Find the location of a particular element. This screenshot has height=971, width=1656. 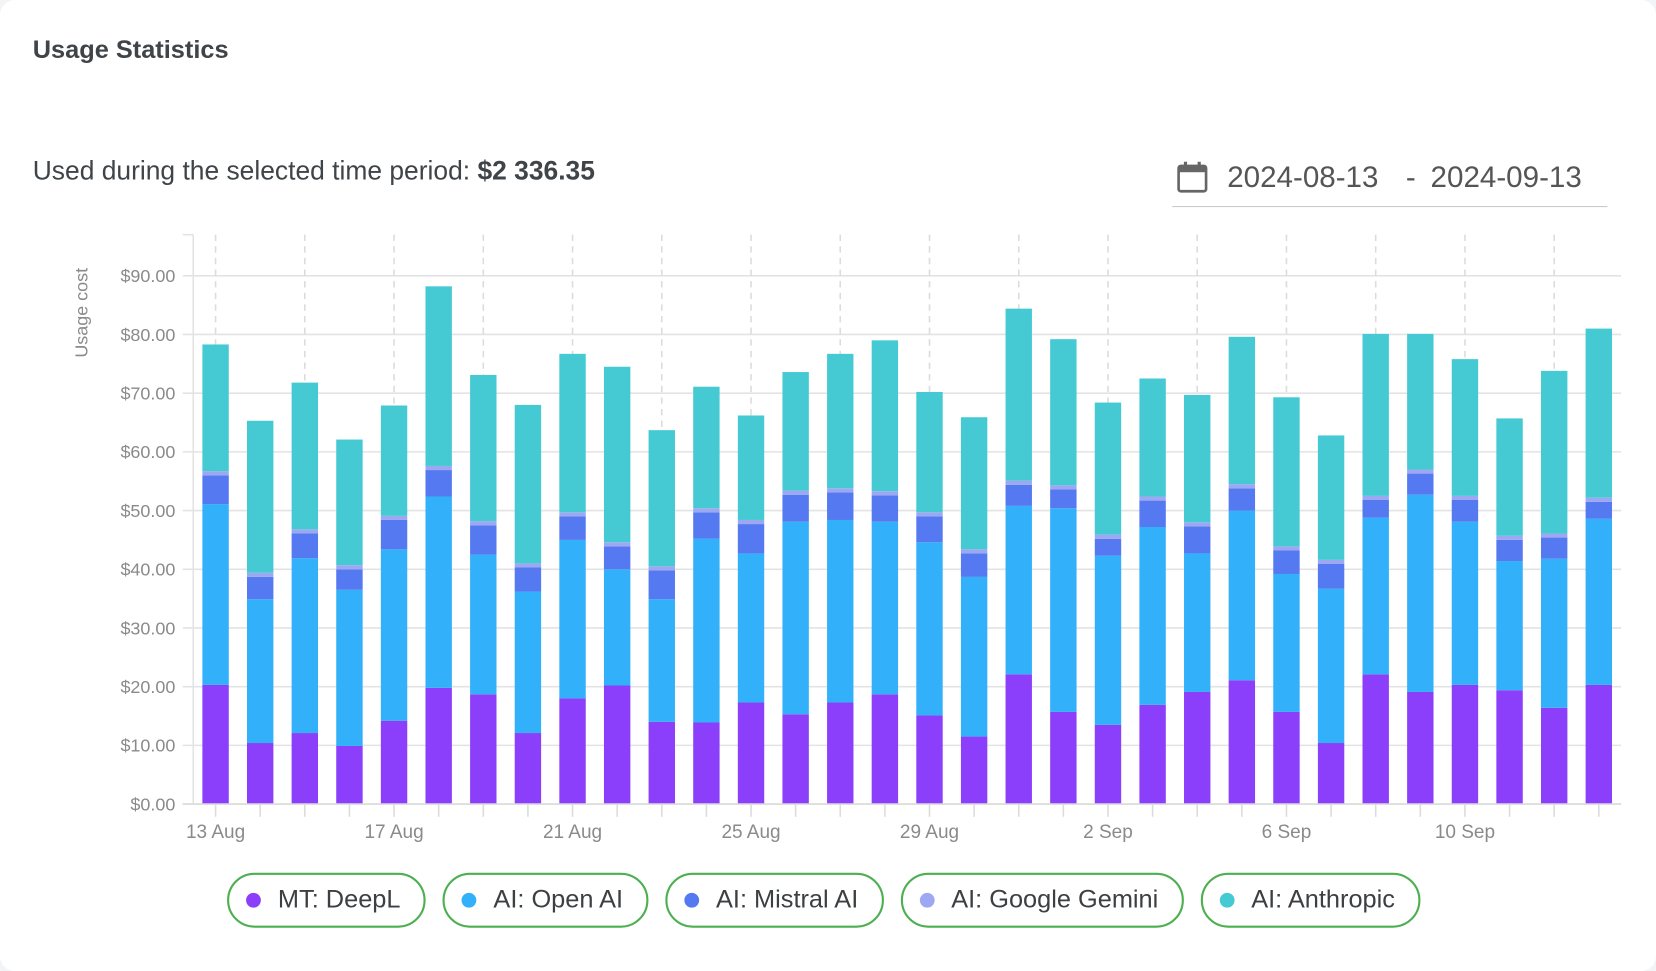

legend-item-mt-deepl: MT: DeepL is located at coordinates (326, 900).